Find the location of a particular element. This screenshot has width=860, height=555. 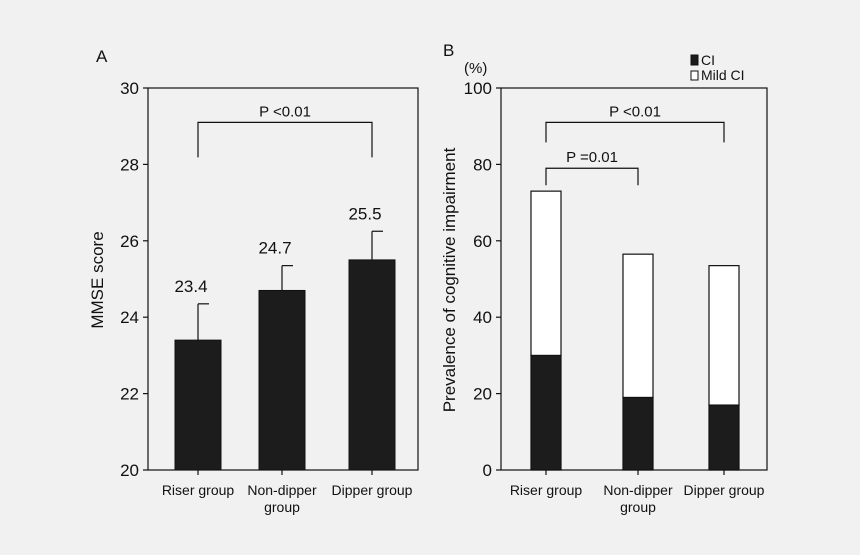

y-tick-label: 60 is located at coordinates (482, 241).